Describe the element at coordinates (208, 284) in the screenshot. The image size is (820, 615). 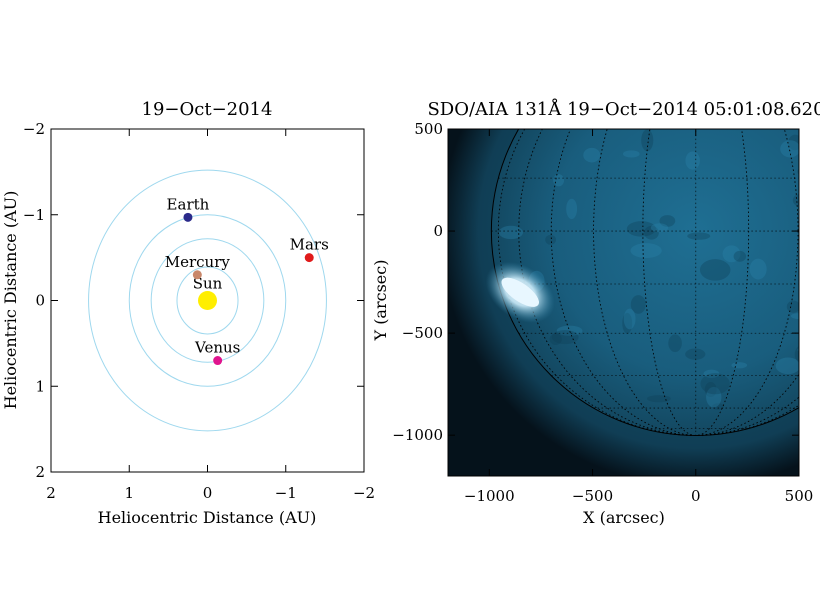
I see `sun-label: Sun` at that location.